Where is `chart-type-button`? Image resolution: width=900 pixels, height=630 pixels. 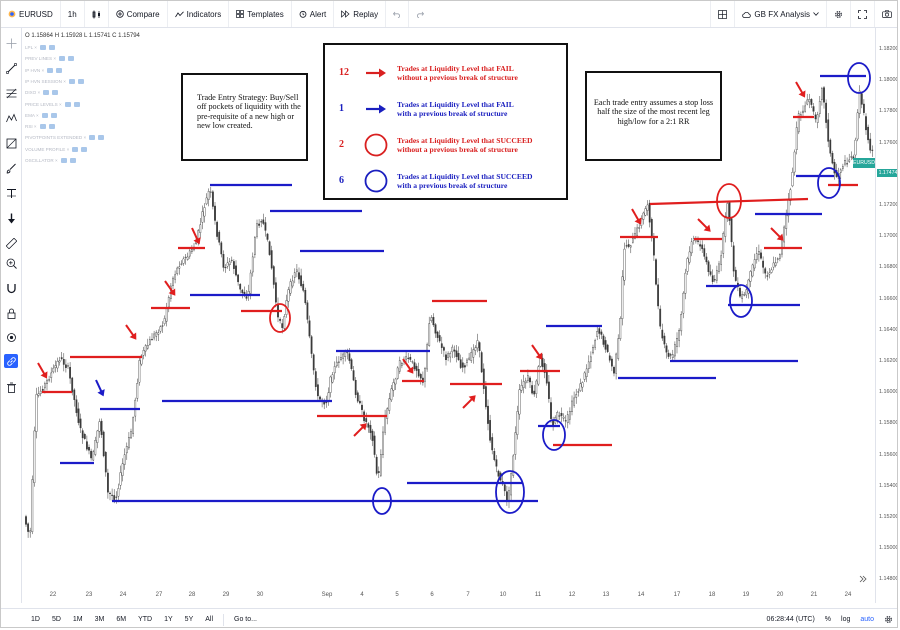
chart-type-button is located at coordinates (97, 14).